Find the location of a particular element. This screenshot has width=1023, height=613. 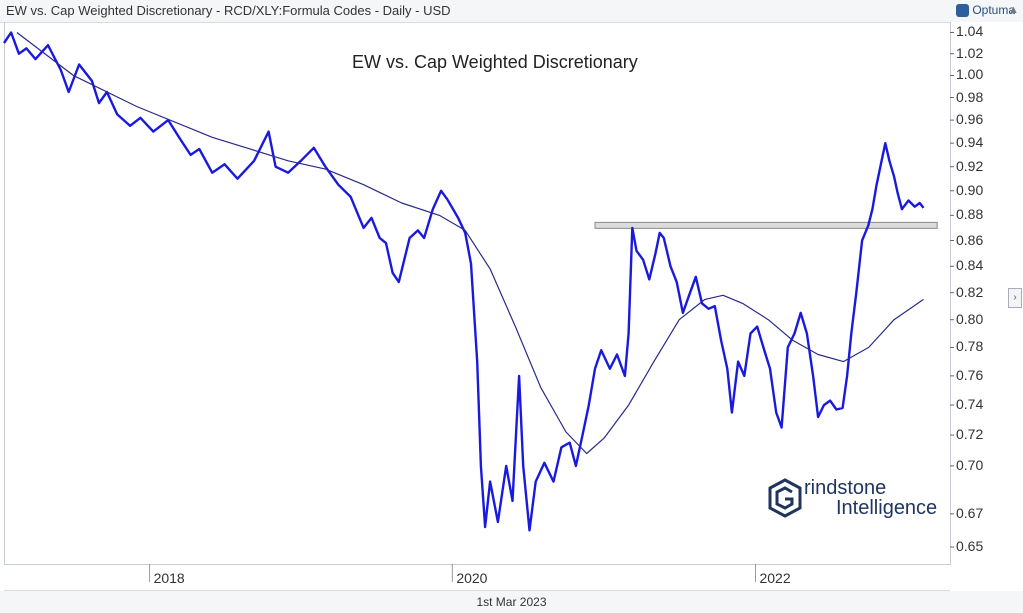

y-tick-label: 0.84 is located at coordinates (970, 265).